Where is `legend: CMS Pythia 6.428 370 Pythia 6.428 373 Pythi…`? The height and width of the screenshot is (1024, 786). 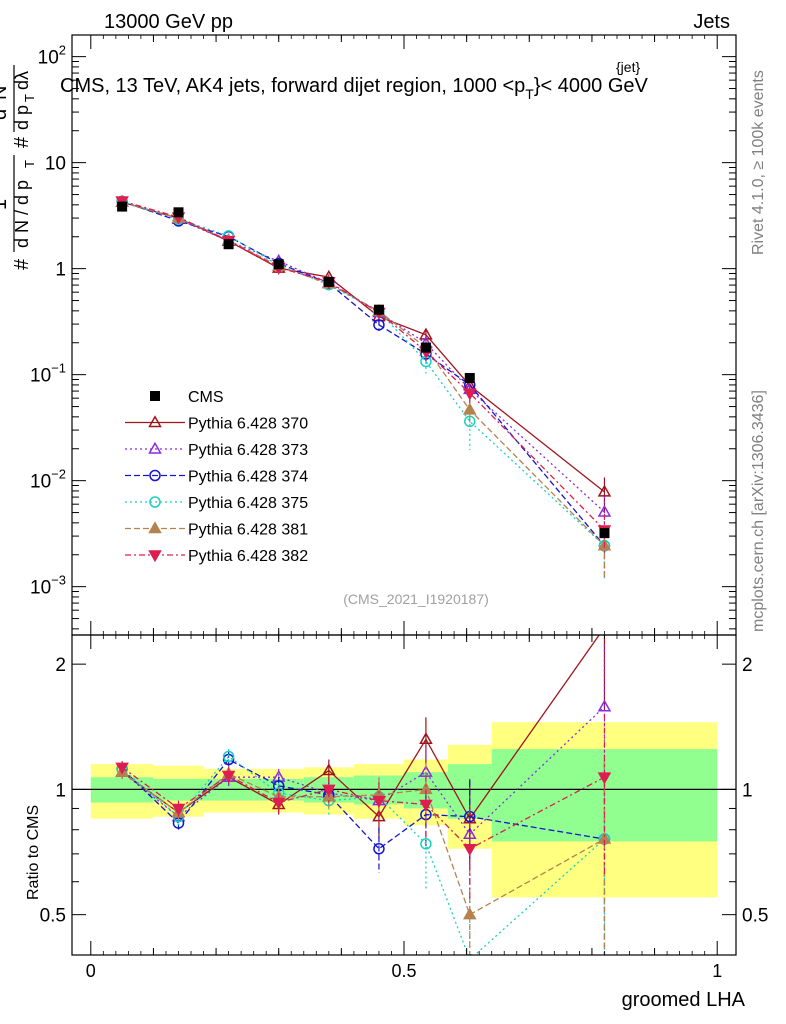 legend: CMS Pythia 6.428 370 Pythia 6.428 373 Pythi… is located at coordinates (216, 477).